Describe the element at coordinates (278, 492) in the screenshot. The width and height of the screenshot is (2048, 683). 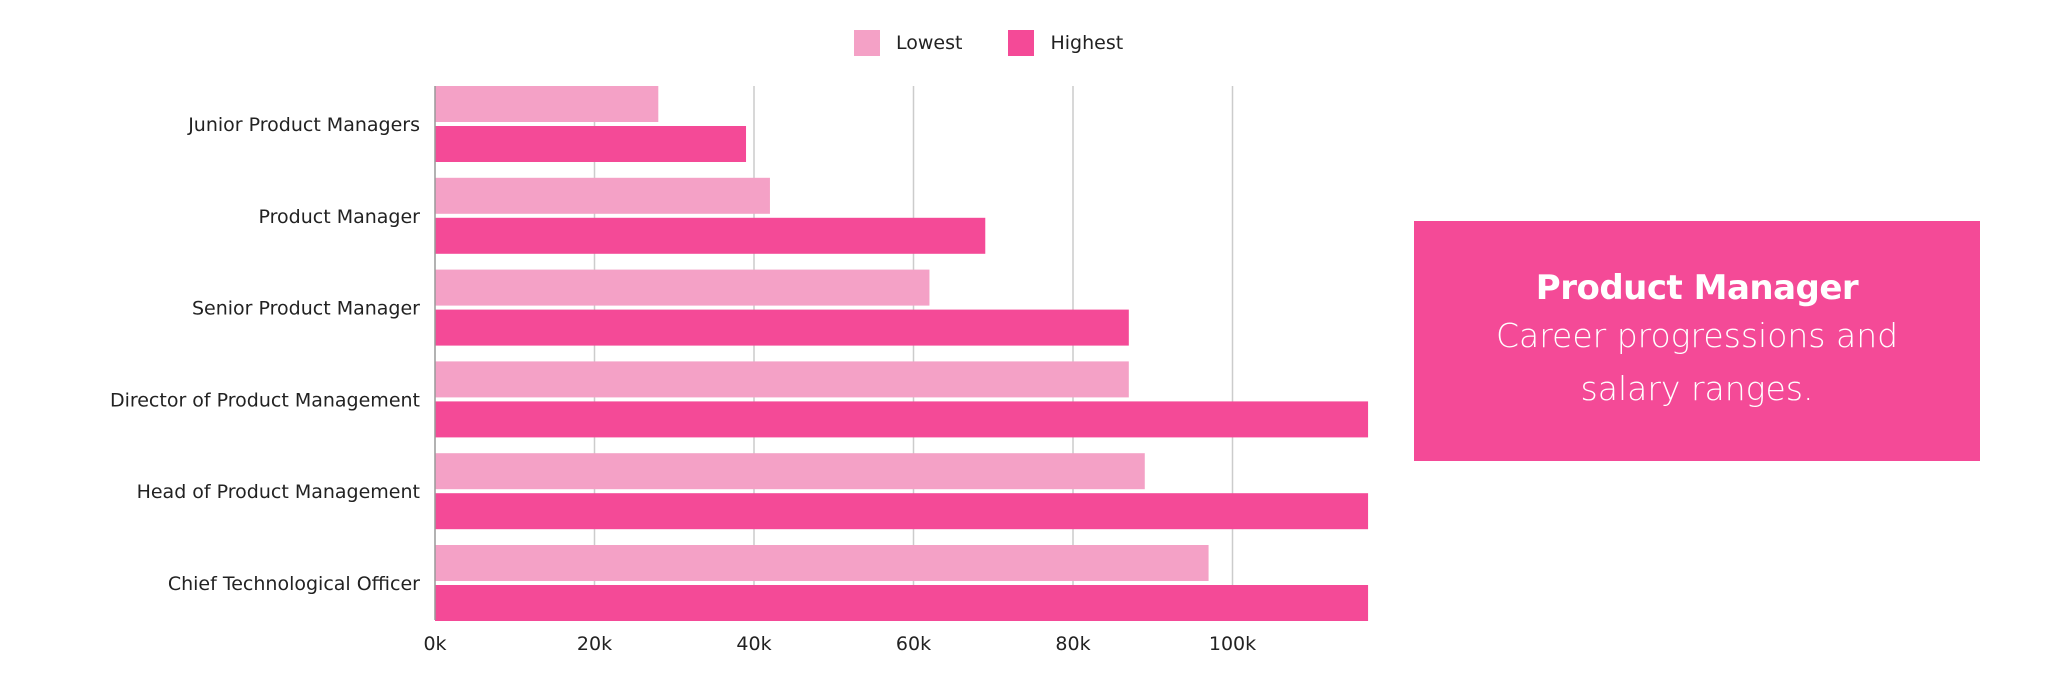
I see `category-label: Head of Product Management` at that location.